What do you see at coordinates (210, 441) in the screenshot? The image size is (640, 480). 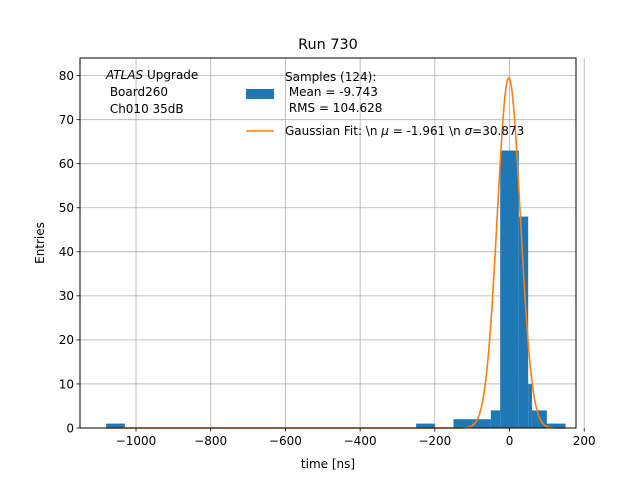 I see `x-tick-label: −800` at bounding box center [210, 441].